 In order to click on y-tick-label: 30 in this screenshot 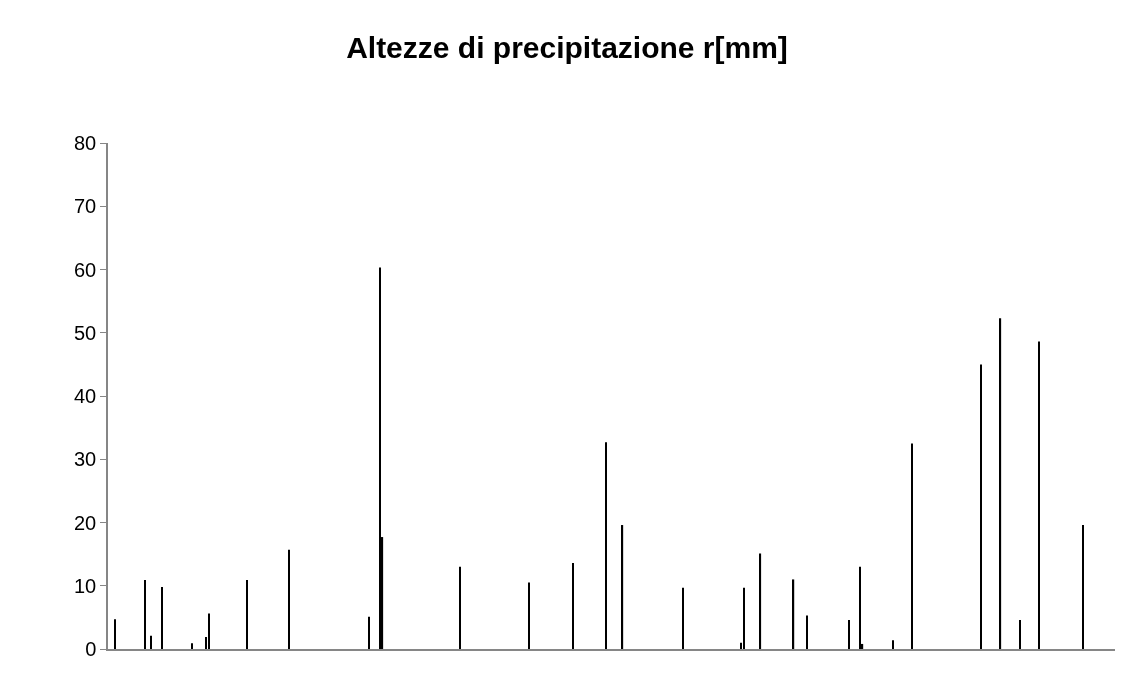, I will do `click(85, 459)`.